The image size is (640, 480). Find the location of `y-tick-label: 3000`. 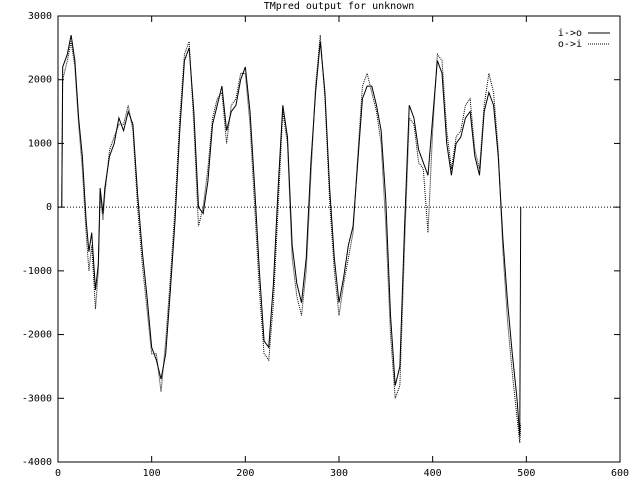

y-tick-label: 3000 is located at coordinates (40, 16).